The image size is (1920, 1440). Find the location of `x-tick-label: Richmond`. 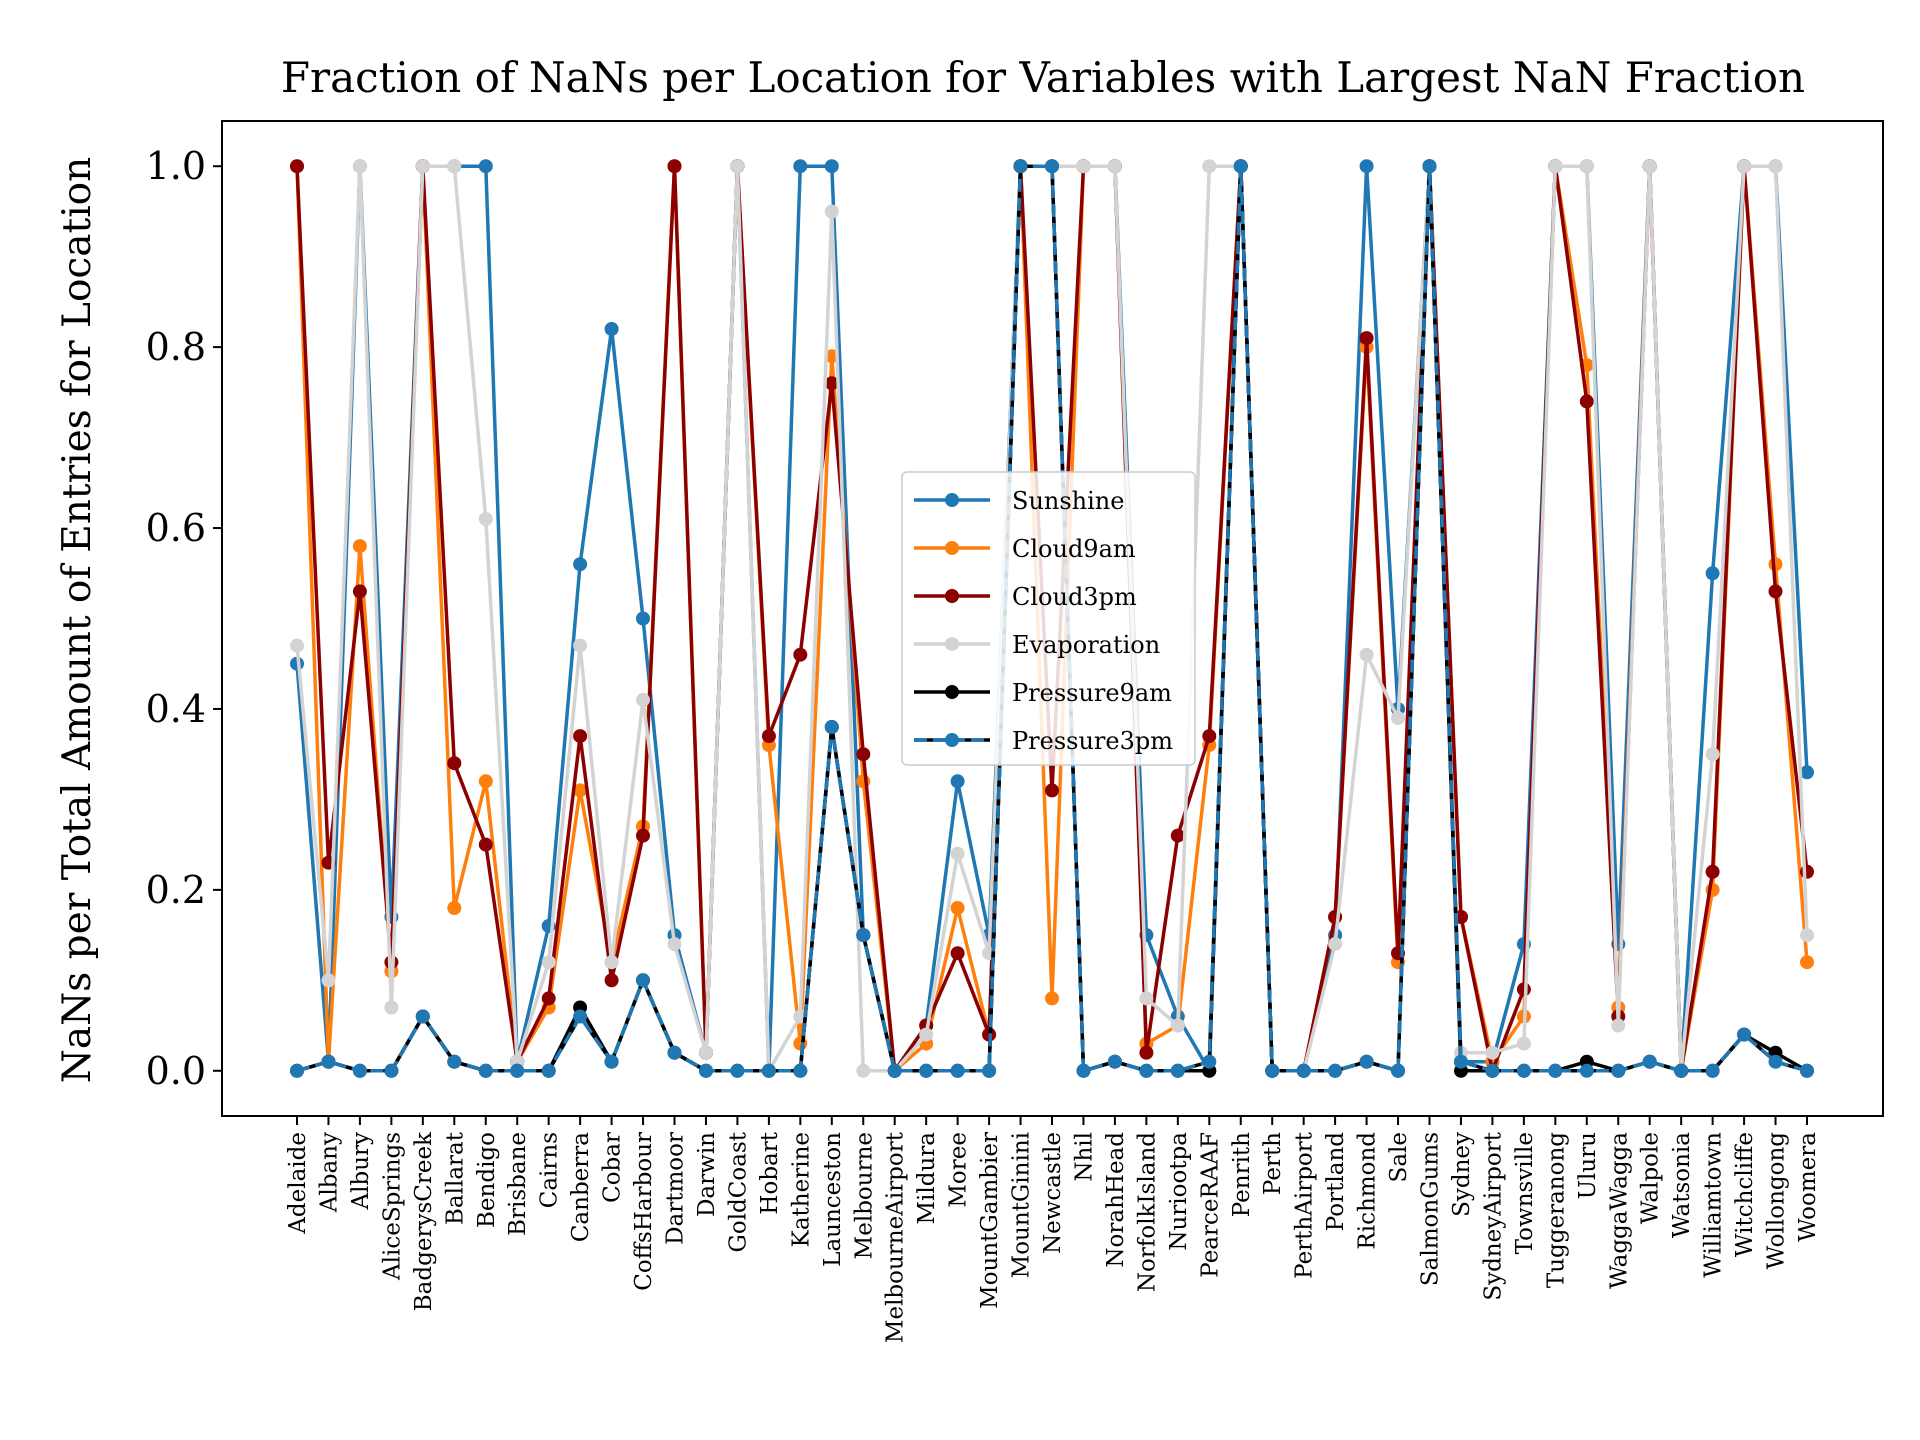

x-tick-label: Richmond is located at coordinates (1368, 1191).